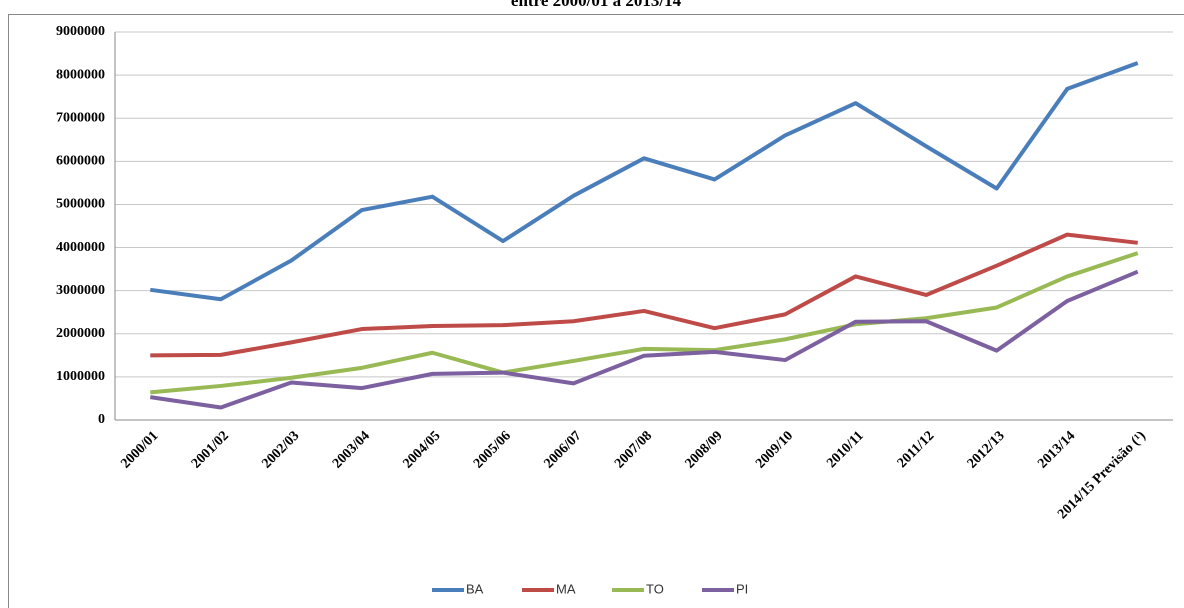 This screenshot has width=1184, height=608. I want to click on x-tick-label: 2007/08, so click(633, 449).